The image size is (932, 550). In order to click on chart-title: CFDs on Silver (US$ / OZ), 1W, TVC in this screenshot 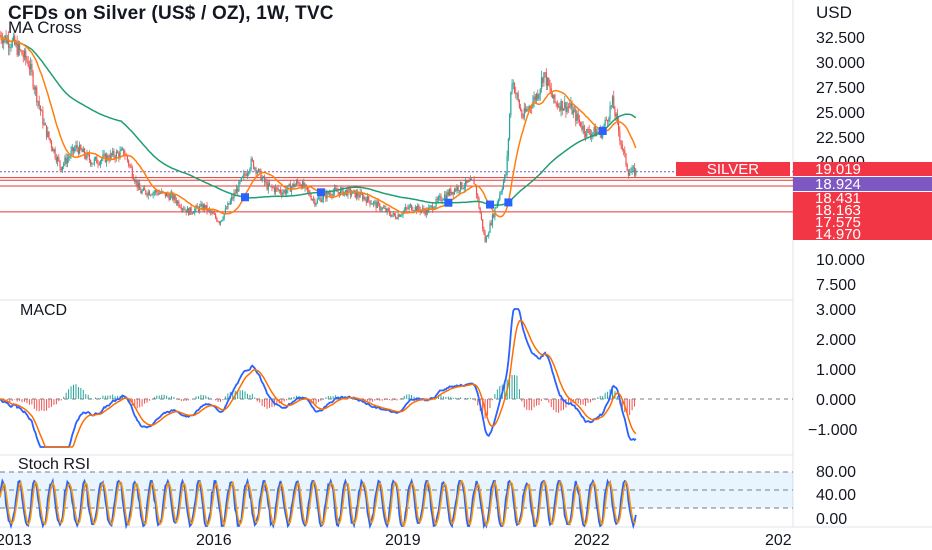, I will do `click(171, 13)`.